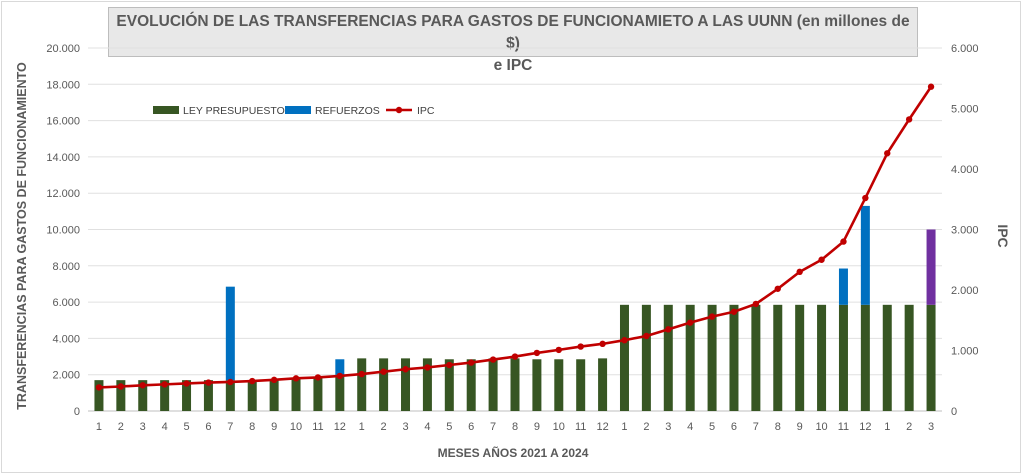  Describe the element at coordinates (230, 427) in the screenshot. I see `x-tick-label: 7` at that location.